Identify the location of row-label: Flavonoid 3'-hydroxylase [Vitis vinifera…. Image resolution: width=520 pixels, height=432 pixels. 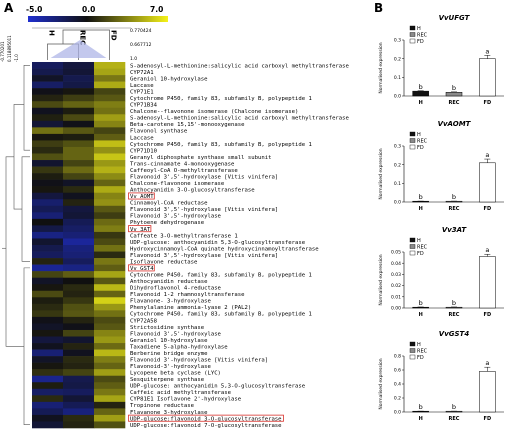
(199, 360).